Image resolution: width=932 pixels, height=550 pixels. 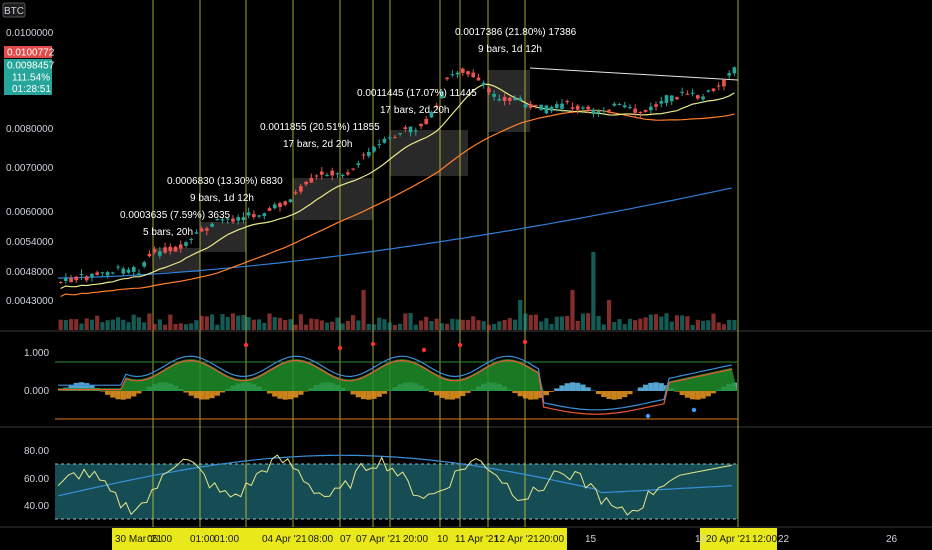 I want to click on last-price-countdown: 01:28:51, so click(x=31, y=89).